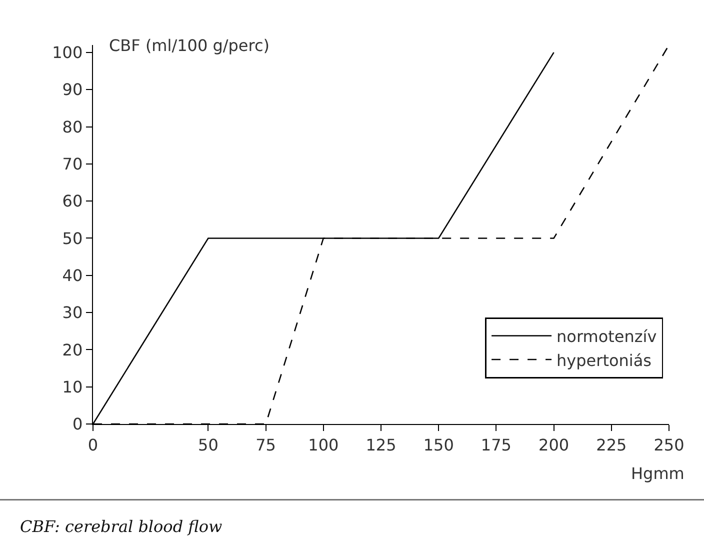  What do you see at coordinates (72, 90) in the screenshot?
I see `y-tick-label: 90` at bounding box center [72, 90].